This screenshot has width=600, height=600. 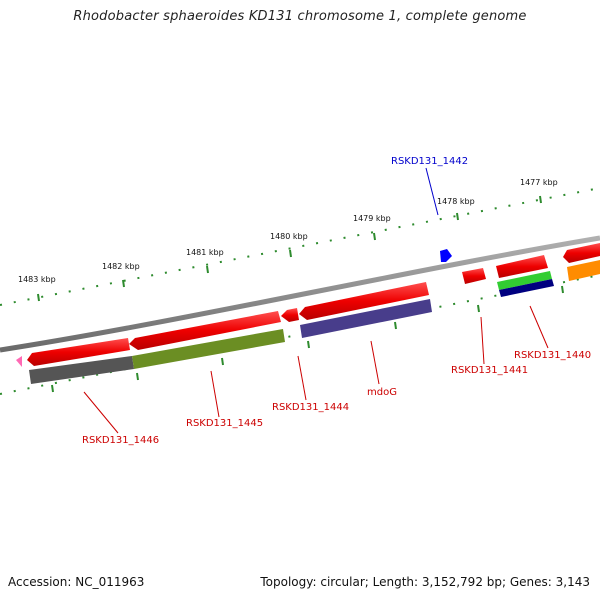 I want to click on cog-bar-navy, so click(x=526, y=288).